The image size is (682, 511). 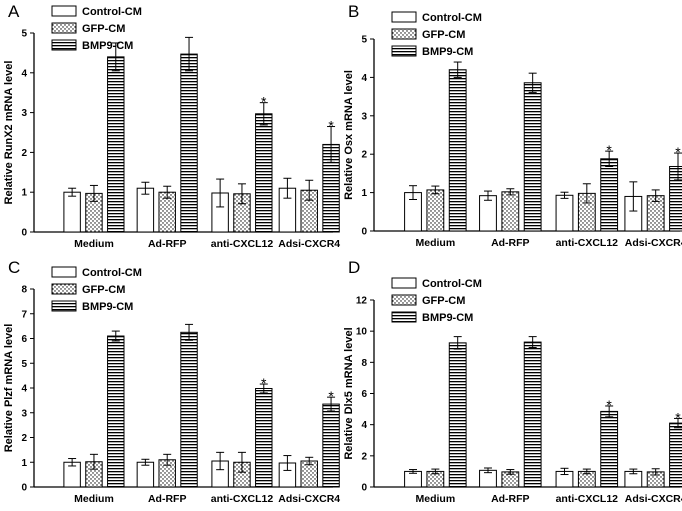 I want to click on y-tick-label: 7, so click(x=24, y=314).